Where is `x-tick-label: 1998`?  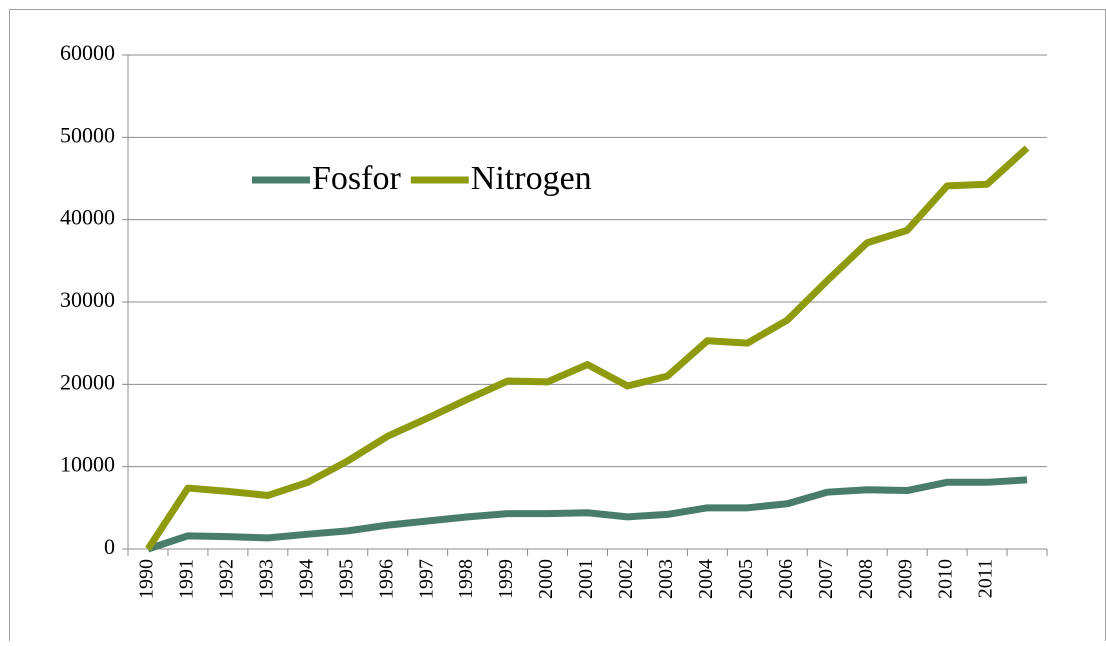 x-tick-label: 1998 is located at coordinates (466, 579).